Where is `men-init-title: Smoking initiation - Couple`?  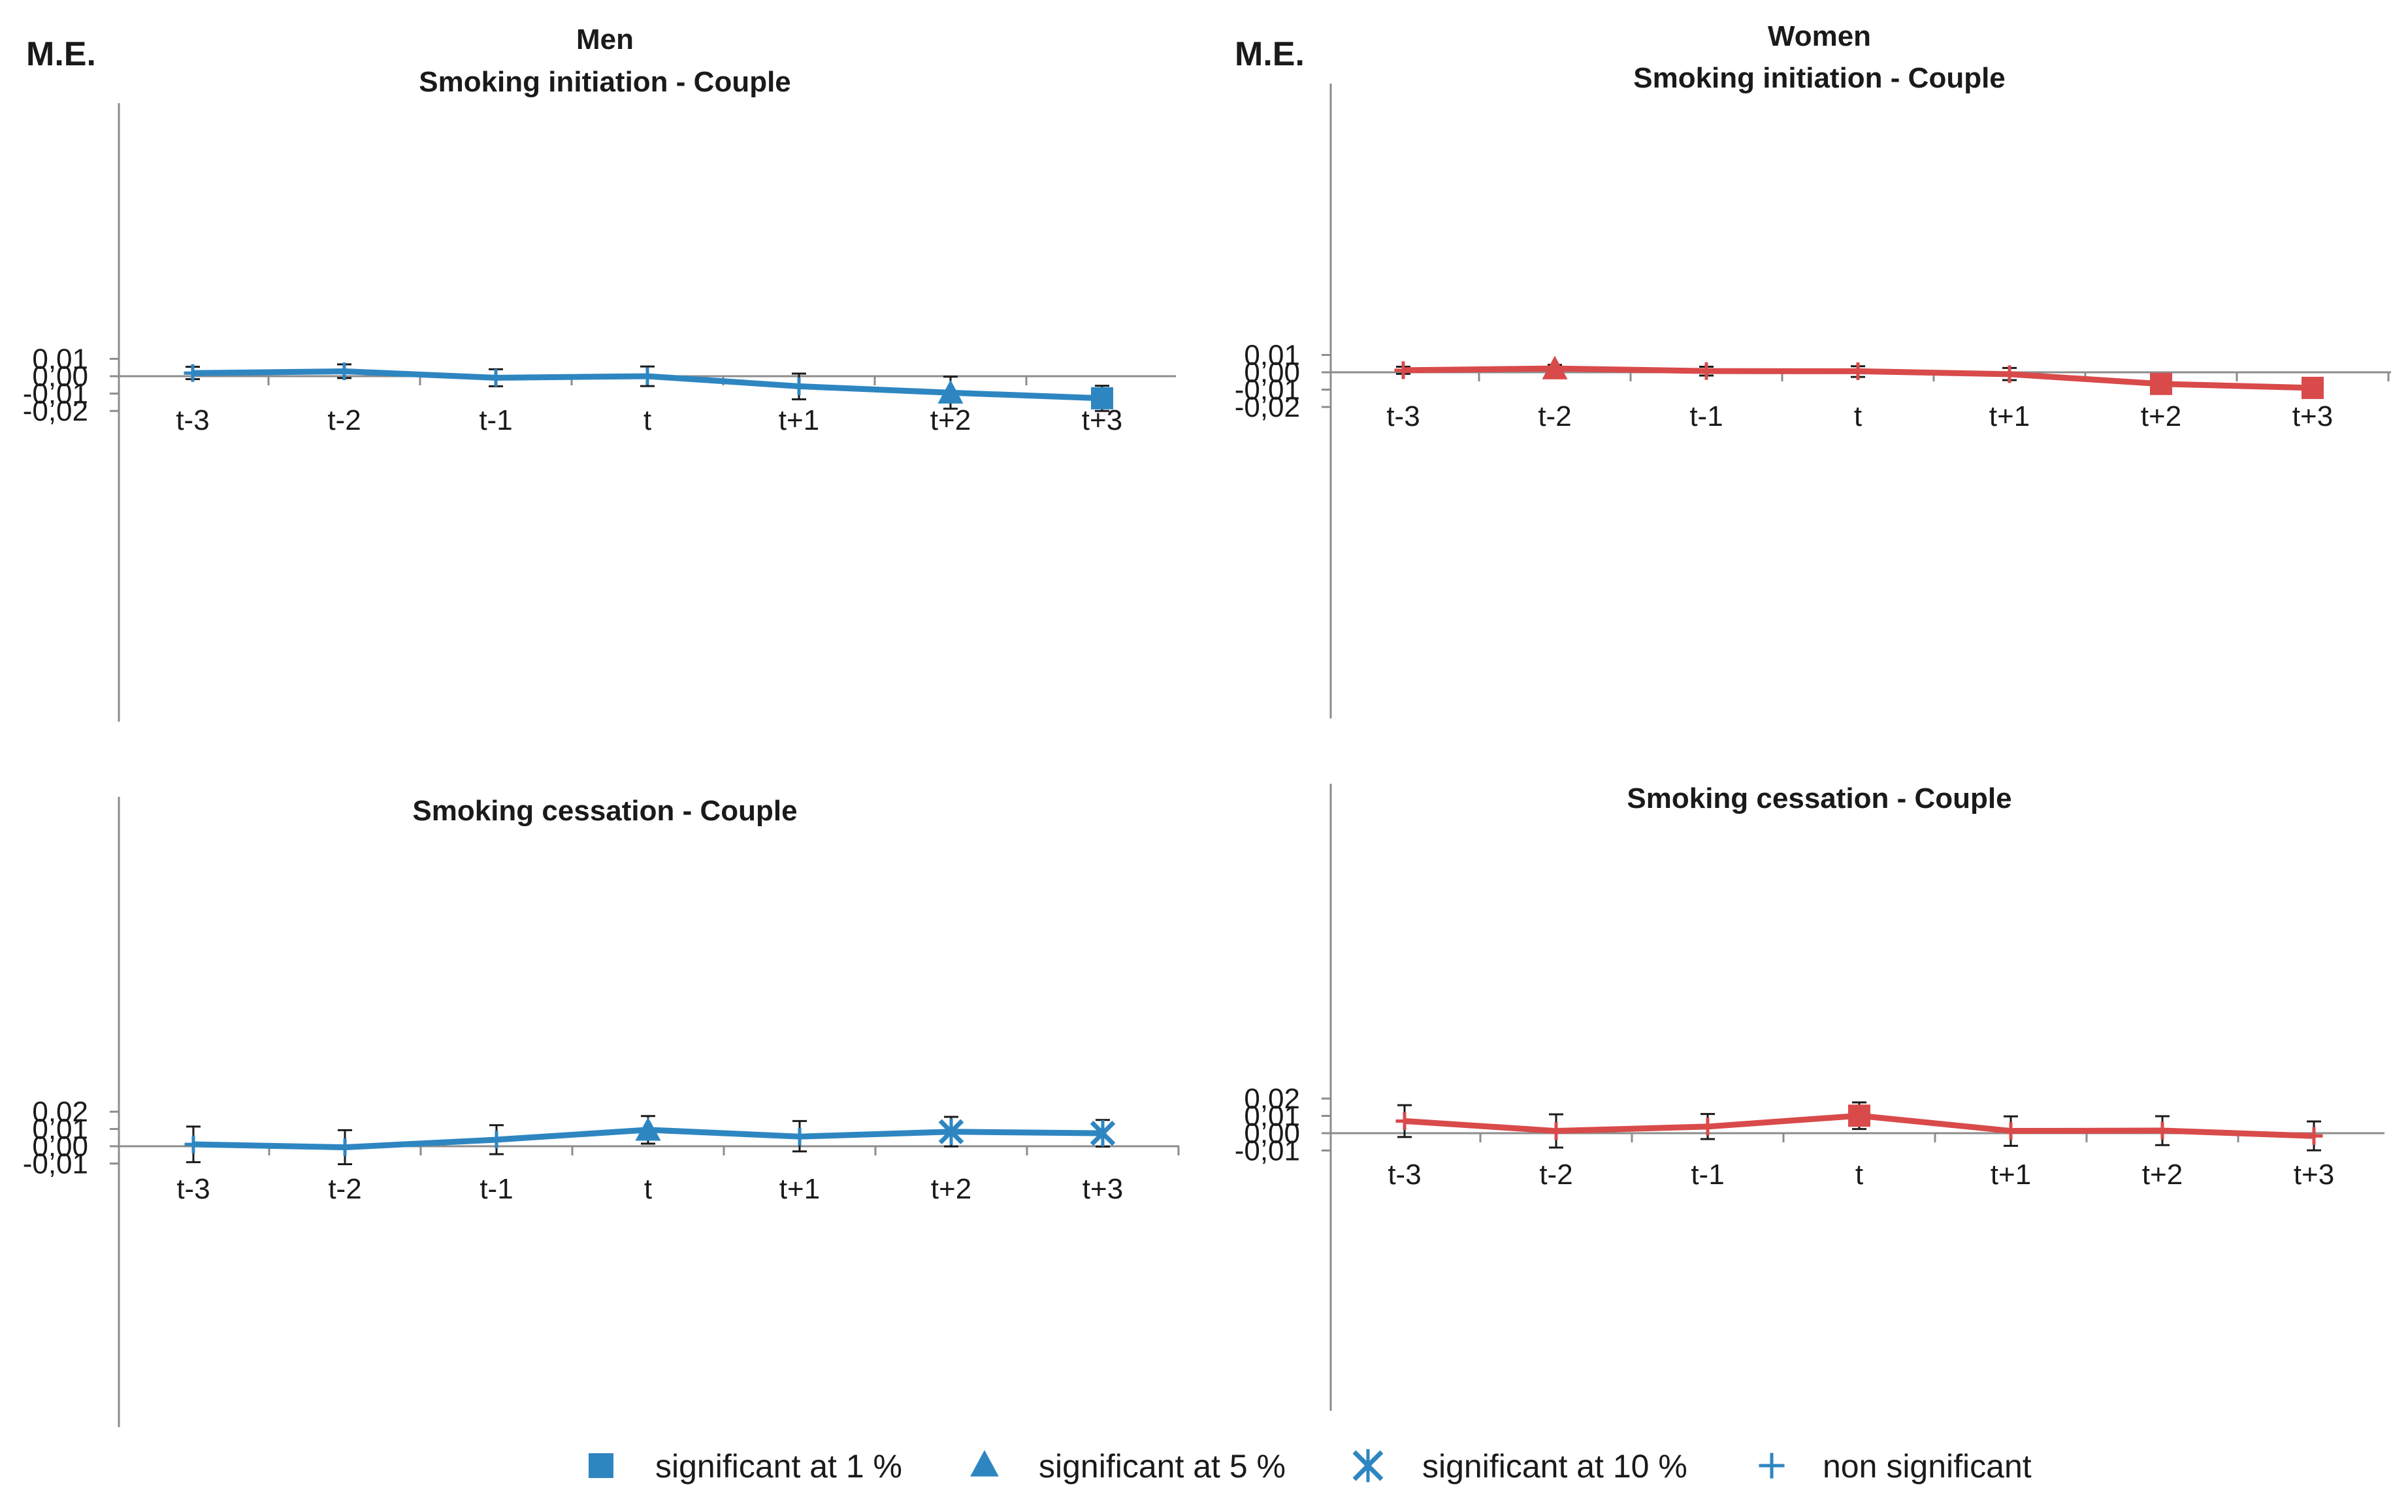 men-init-title: Smoking initiation - Couple is located at coordinates (605, 82).